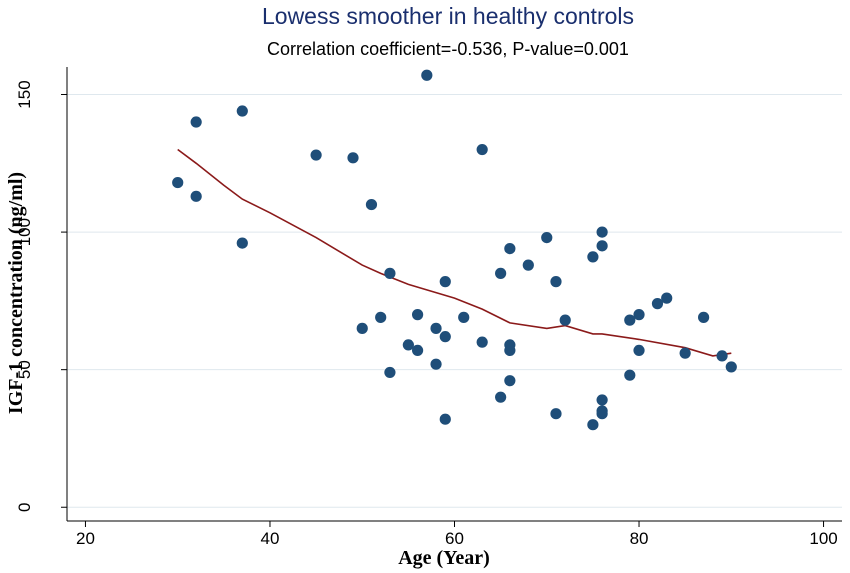 The width and height of the screenshot is (850, 573). Describe the element at coordinates (85, 538) in the screenshot. I see `x-tick-label: 20` at that location.